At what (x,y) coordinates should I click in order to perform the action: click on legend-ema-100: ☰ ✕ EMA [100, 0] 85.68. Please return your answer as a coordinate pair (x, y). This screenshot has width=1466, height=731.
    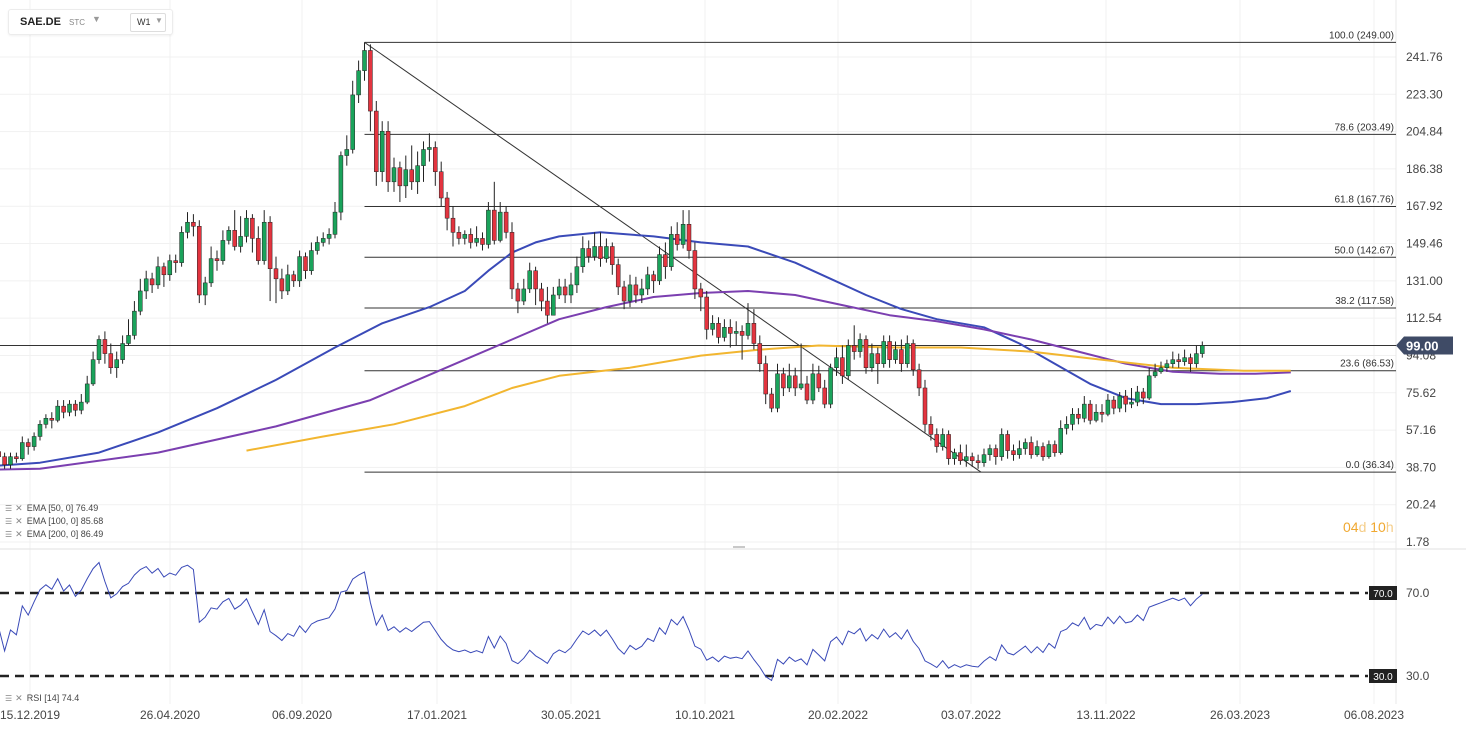
    Looking at the image, I should click on (54, 521).